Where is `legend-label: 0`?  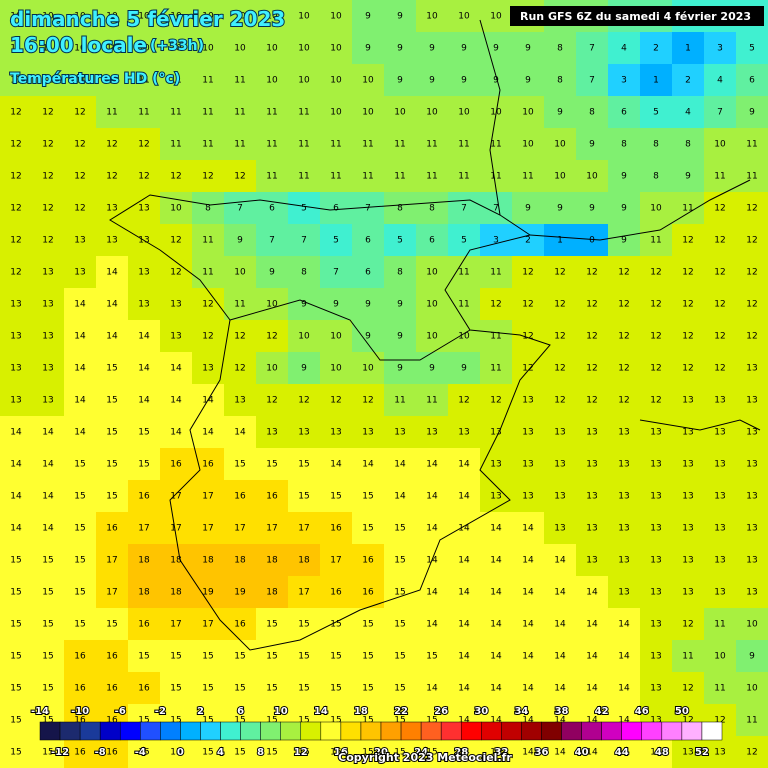 legend-label: 0 is located at coordinates (180, 752).